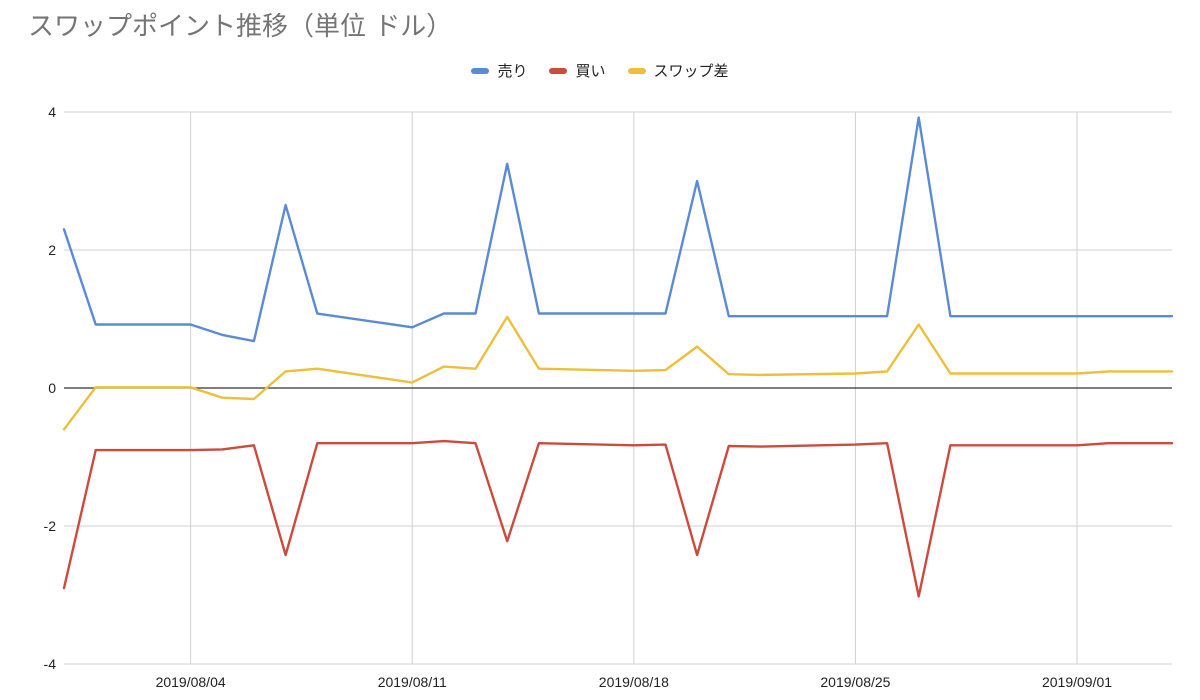  I want to click on legend-item: 買い, so click(577, 70).